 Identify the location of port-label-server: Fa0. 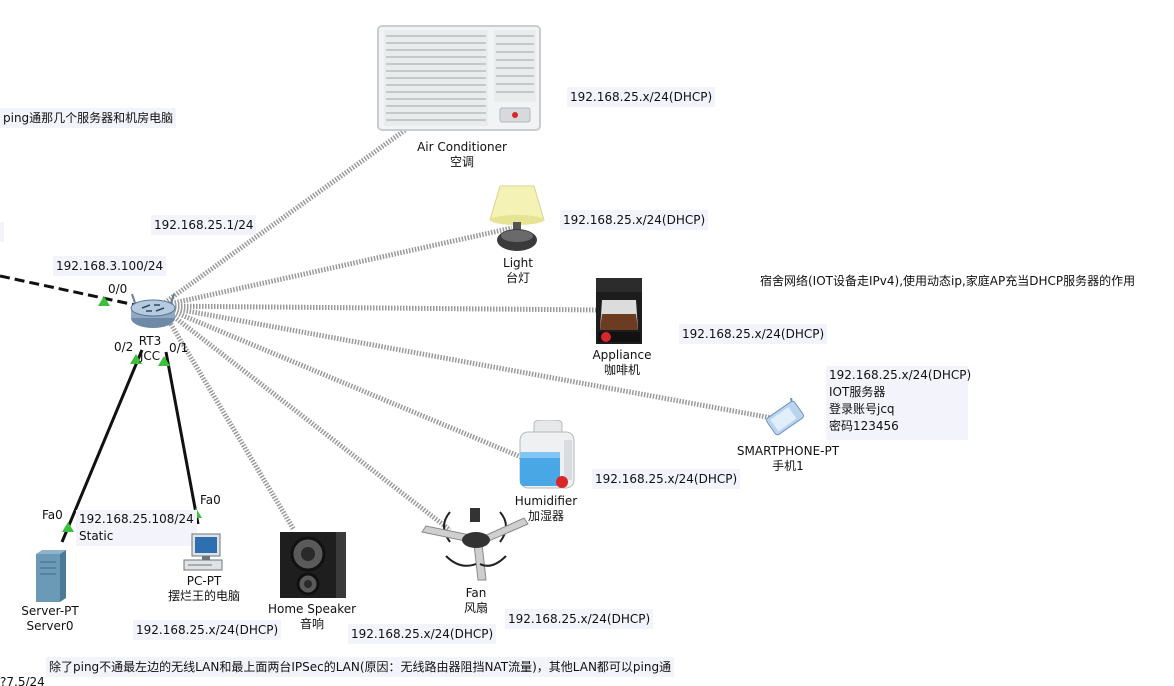
(52, 515).